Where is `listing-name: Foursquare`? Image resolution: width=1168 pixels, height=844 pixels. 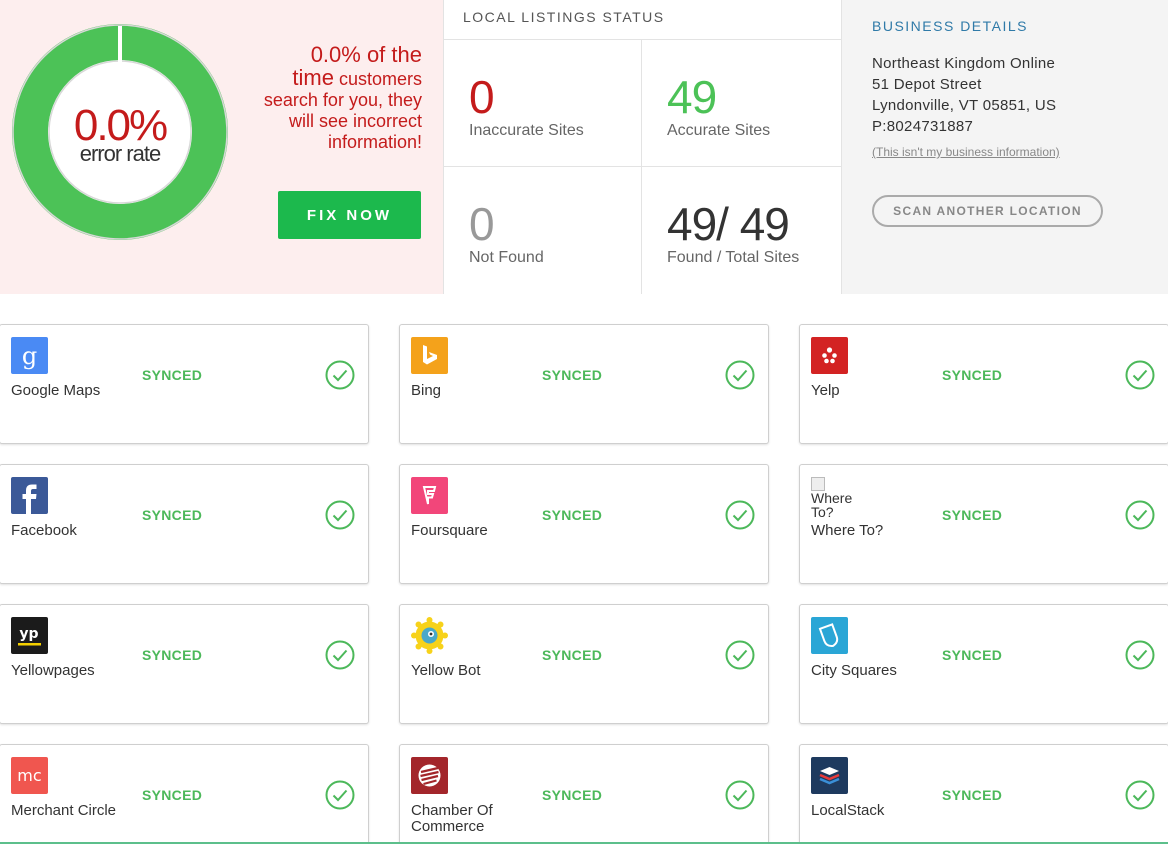 listing-name: Foursquare is located at coordinates (449, 530).